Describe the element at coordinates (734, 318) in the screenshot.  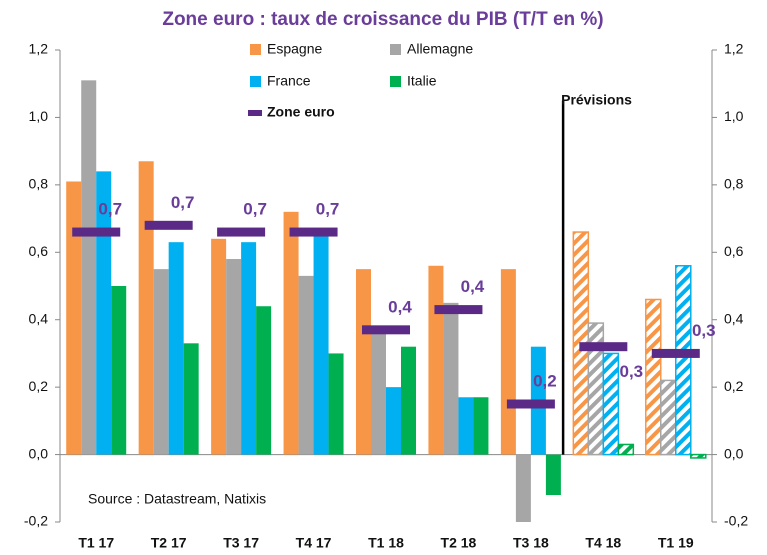
I see `y2-tick-label: 0,4` at that location.